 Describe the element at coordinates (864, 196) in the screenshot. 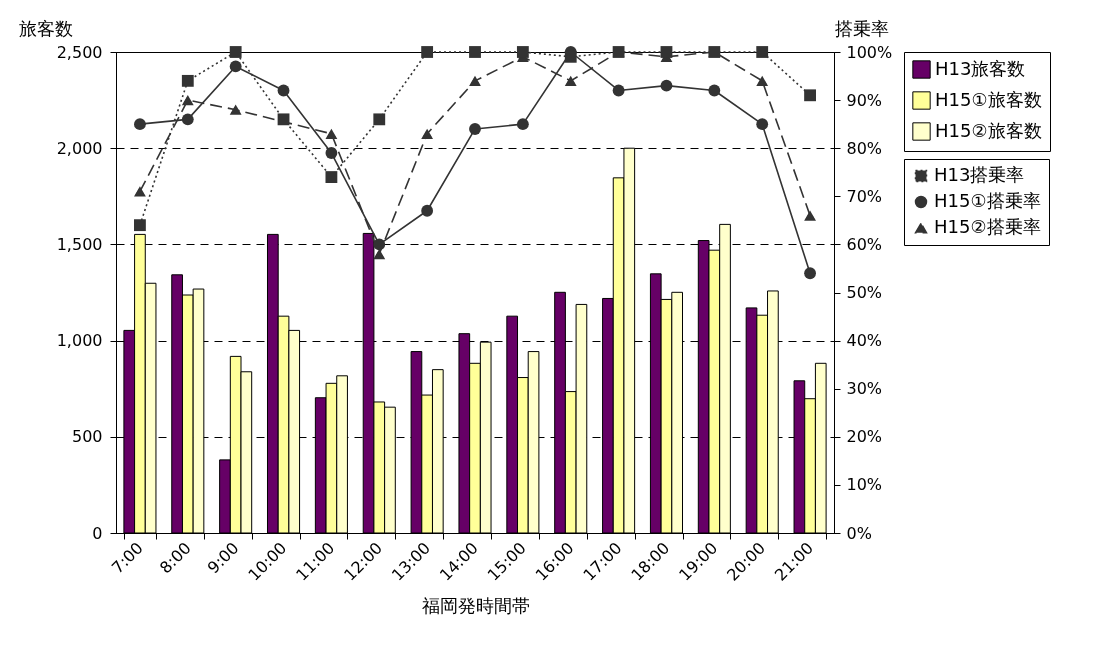

I see `y2-tick-label: 70%` at that location.